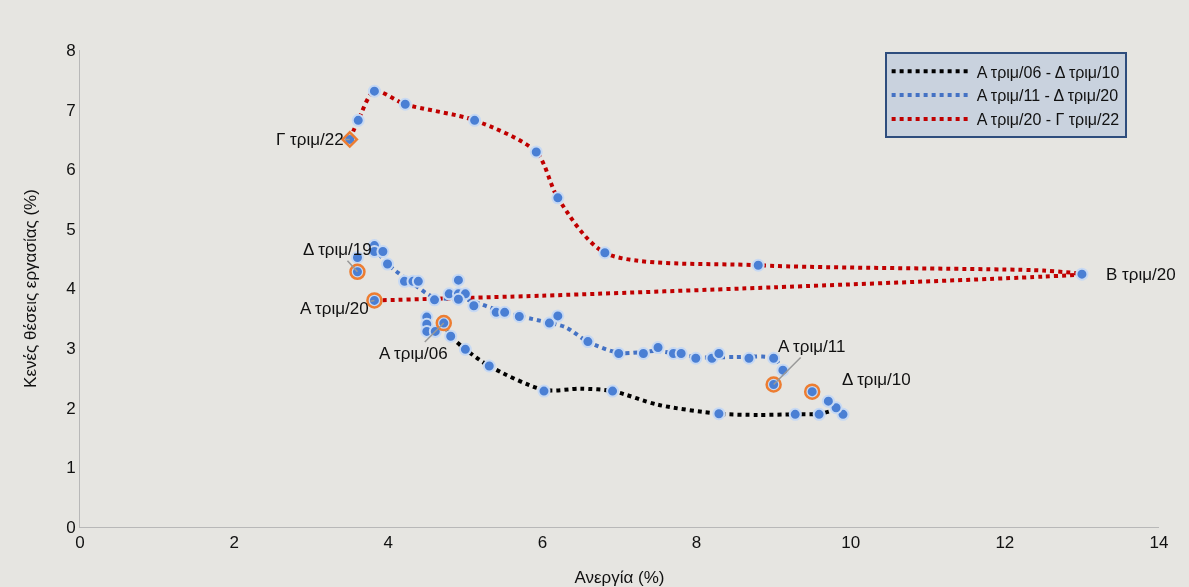 The image size is (1189, 587). Describe the element at coordinates (413, 353) in the screenshot. I see `annotation: Α τριμ/06` at that location.